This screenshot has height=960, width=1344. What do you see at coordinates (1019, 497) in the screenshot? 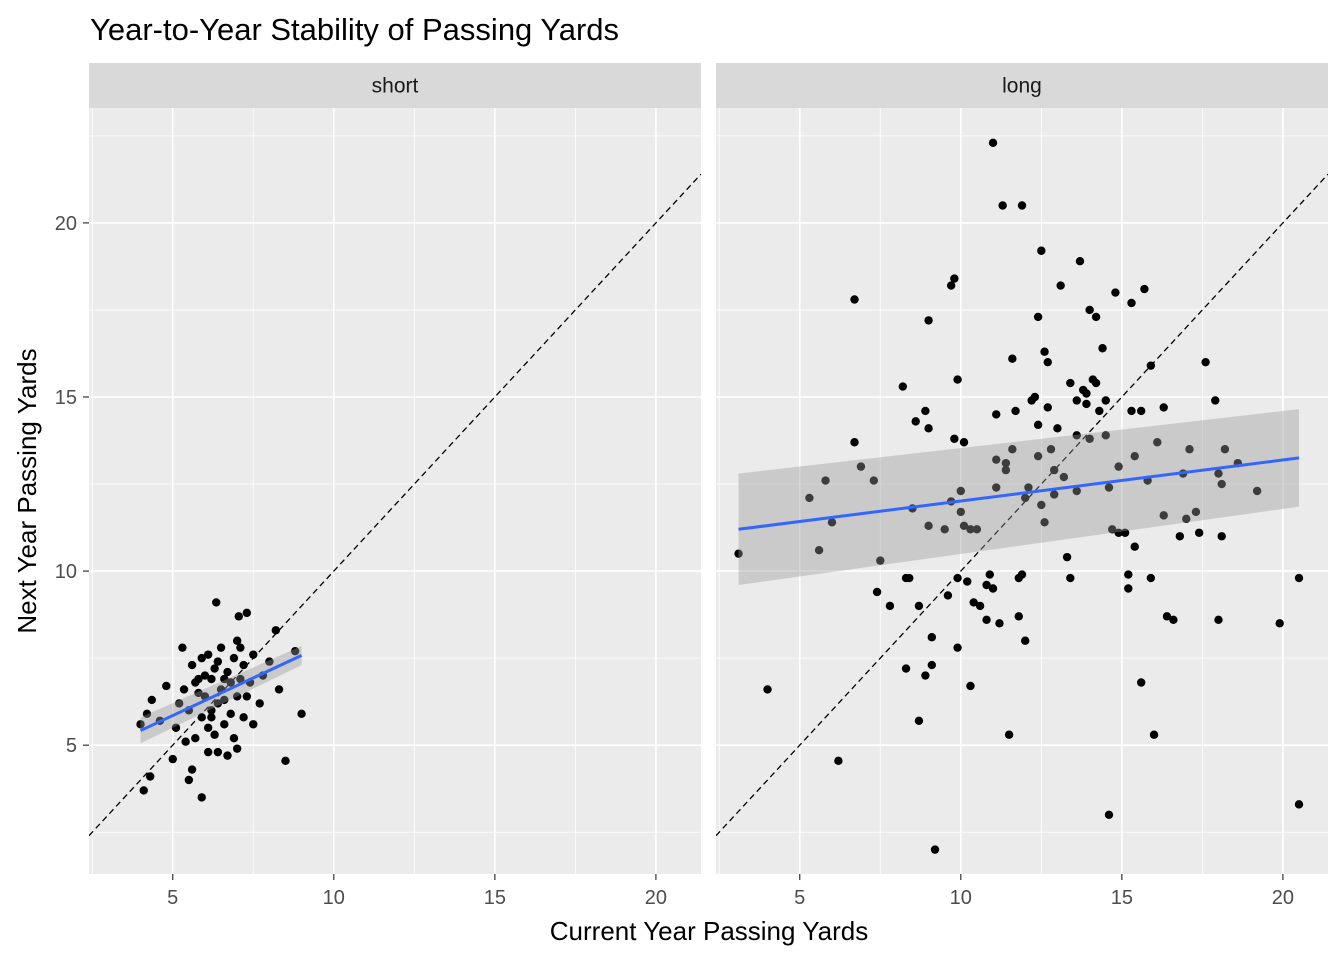
I see `confidence-band-long` at bounding box center [1019, 497].